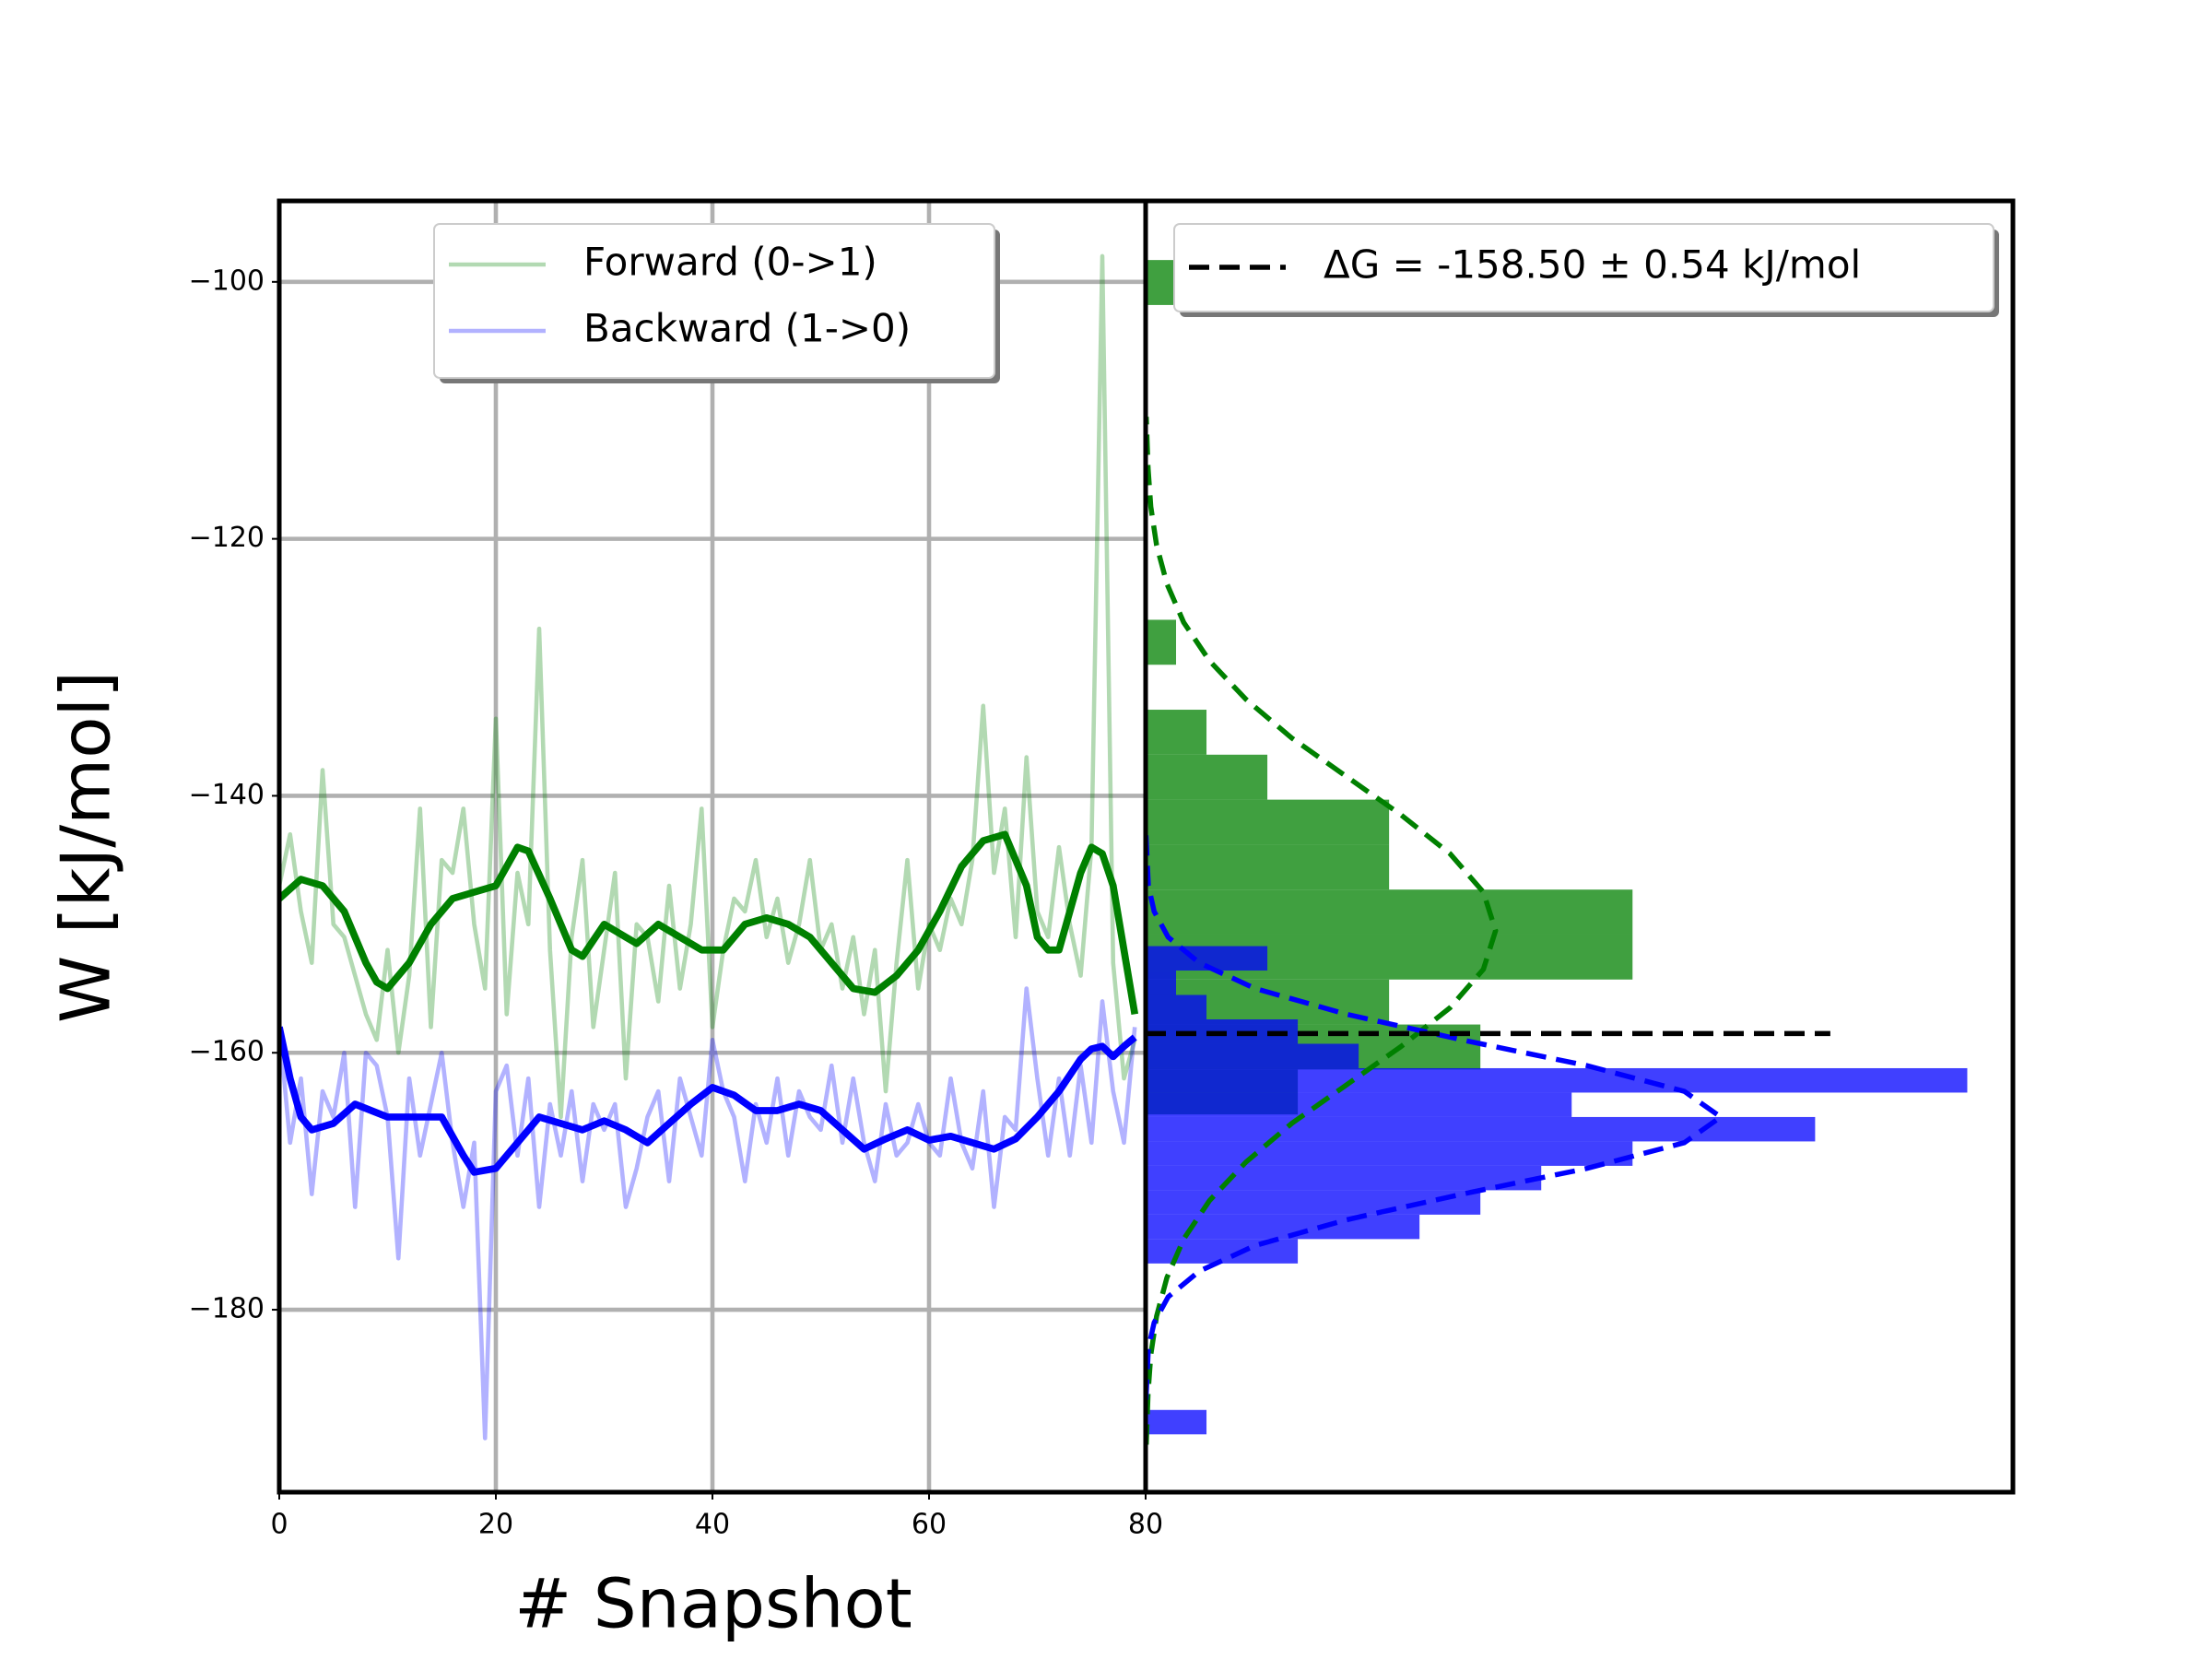 This screenshot has height=1659, width=2212. I want to click on y-tick-label: −140, so click(227, 795).